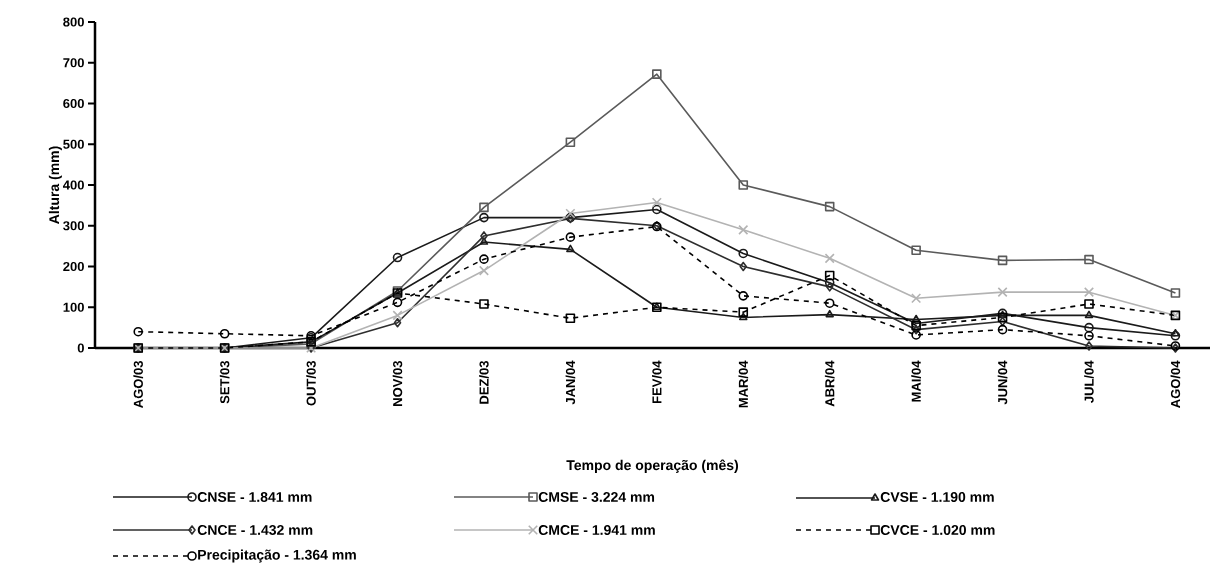 Image resolution: width=1213 pixels, height=576 pixels. I want to click on x-tick-label: JUN/04, so click(1002, 382).